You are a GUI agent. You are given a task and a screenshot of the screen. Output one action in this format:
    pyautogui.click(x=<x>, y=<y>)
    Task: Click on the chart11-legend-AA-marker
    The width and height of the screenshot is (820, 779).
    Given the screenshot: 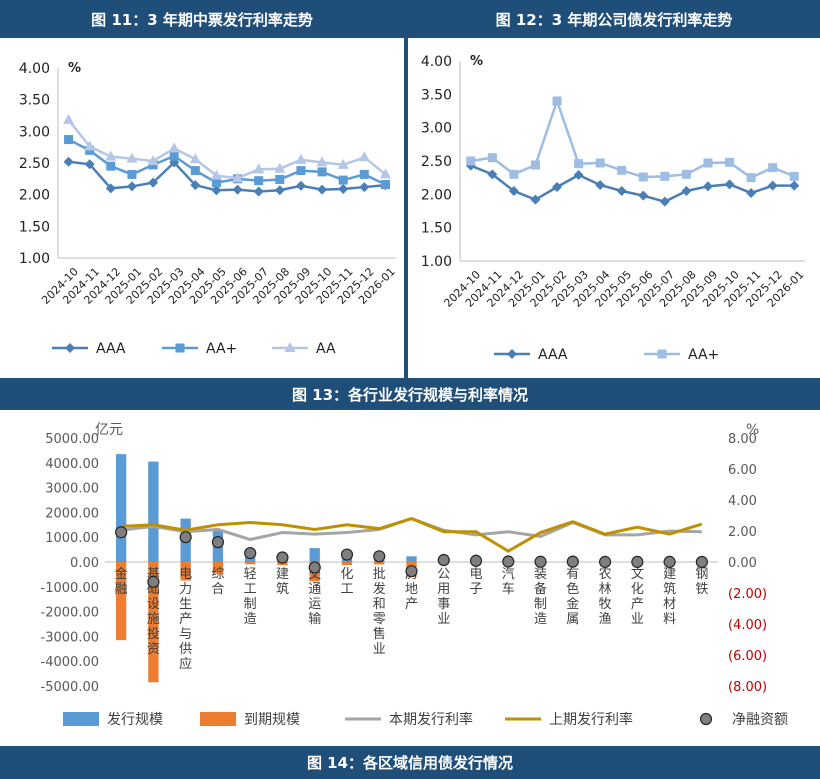 What is the action you would take?
    pyautogui.click(x=290, y=347)
    